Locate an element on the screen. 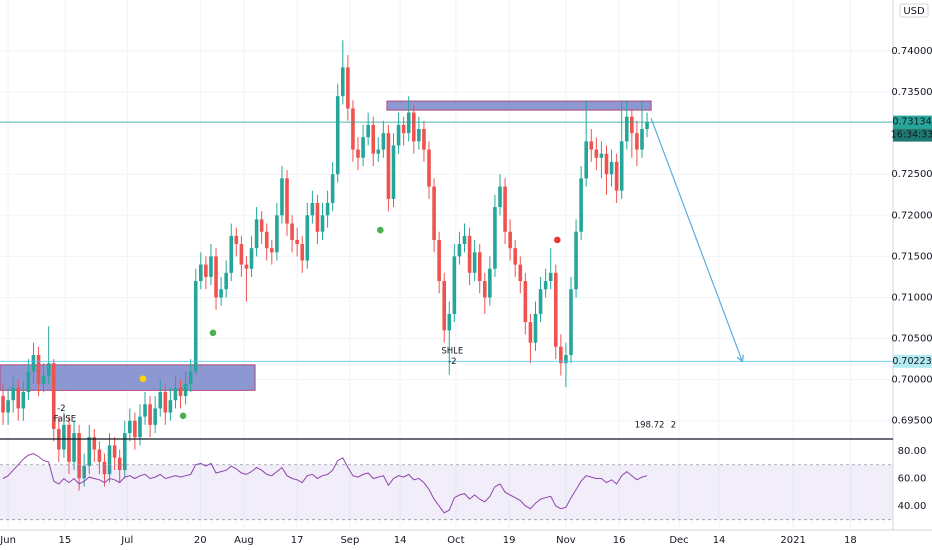 Image resolution: width=932 pixels, height=550 pixels. x-tick-label: 18 is located at coordinates (850, 540).